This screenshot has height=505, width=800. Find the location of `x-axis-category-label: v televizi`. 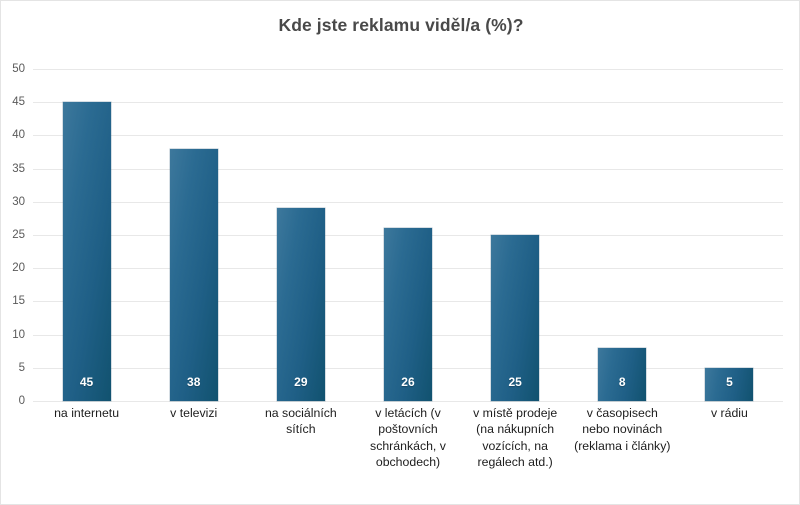

x-axis-category-label: v televizi is located at coordinates (194, 413).